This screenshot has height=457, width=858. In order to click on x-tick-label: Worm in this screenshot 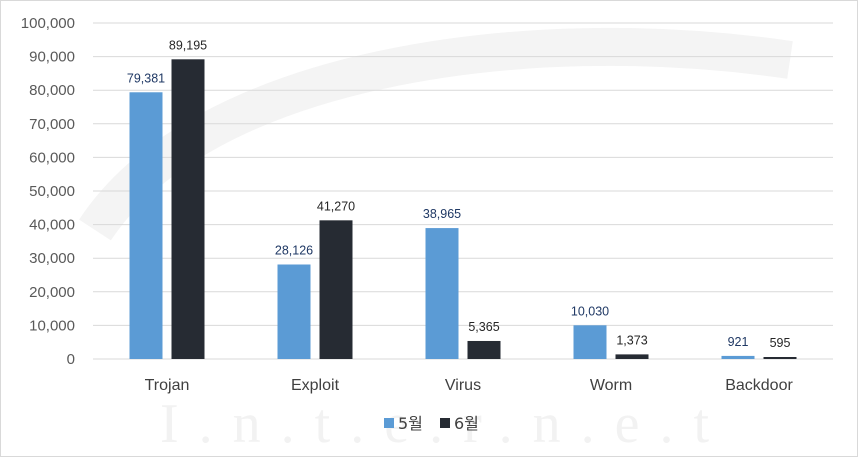, I will do `click(611, 385)`.